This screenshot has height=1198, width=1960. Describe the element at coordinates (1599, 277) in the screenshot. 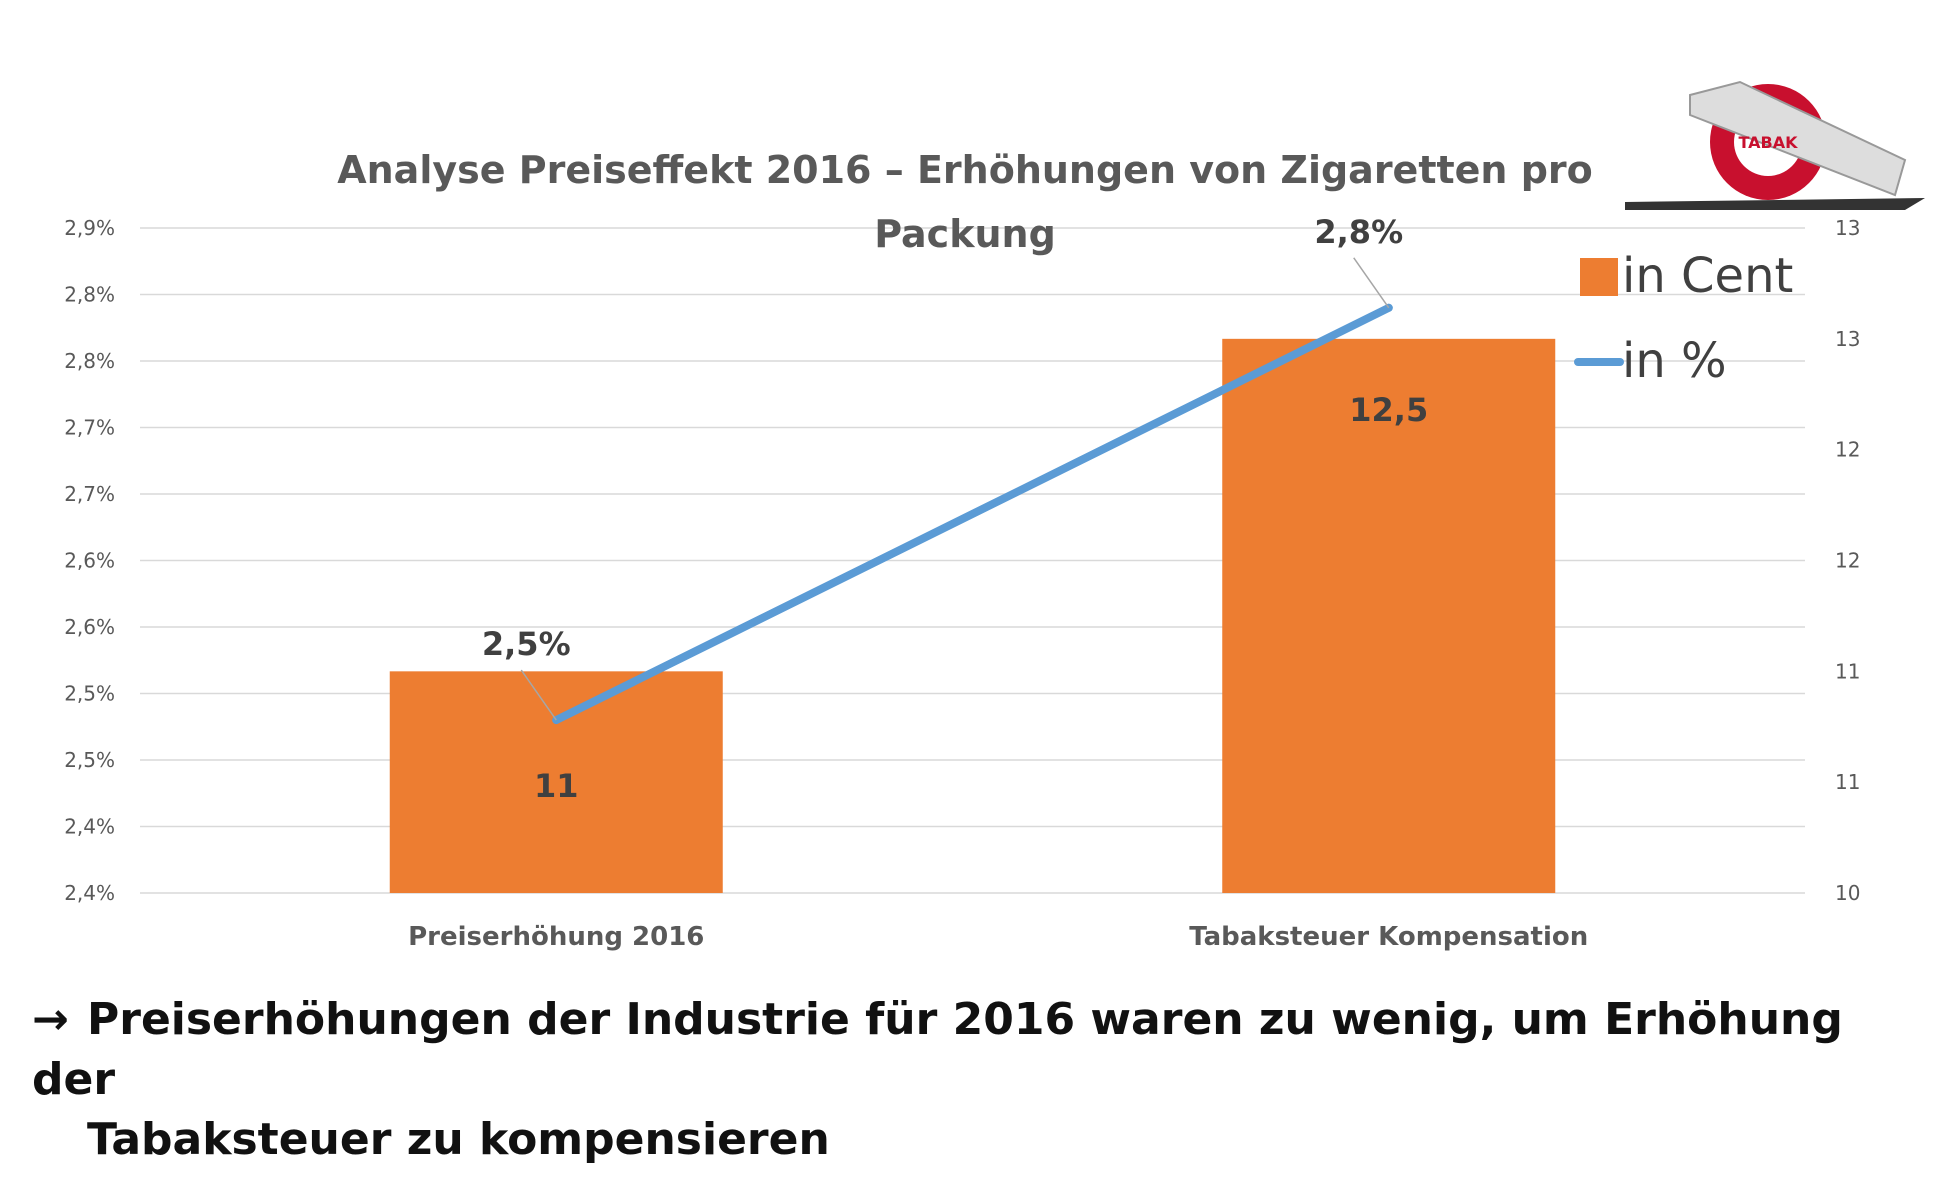

I see `legend-bar-swatch` at that location.